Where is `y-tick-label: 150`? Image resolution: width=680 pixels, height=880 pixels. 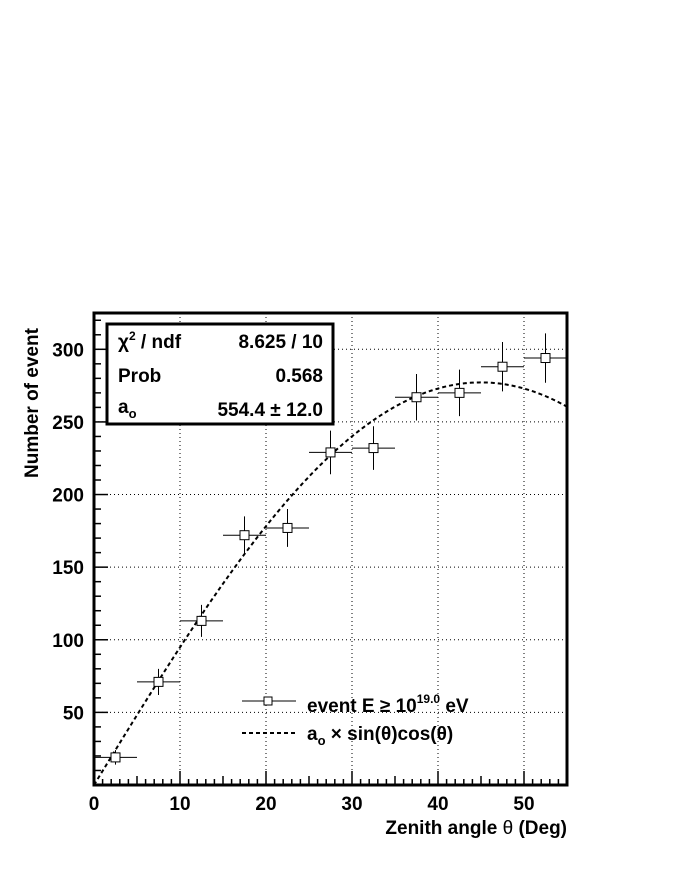
y-tick-label: 150 is located at coordinates (68, 568).